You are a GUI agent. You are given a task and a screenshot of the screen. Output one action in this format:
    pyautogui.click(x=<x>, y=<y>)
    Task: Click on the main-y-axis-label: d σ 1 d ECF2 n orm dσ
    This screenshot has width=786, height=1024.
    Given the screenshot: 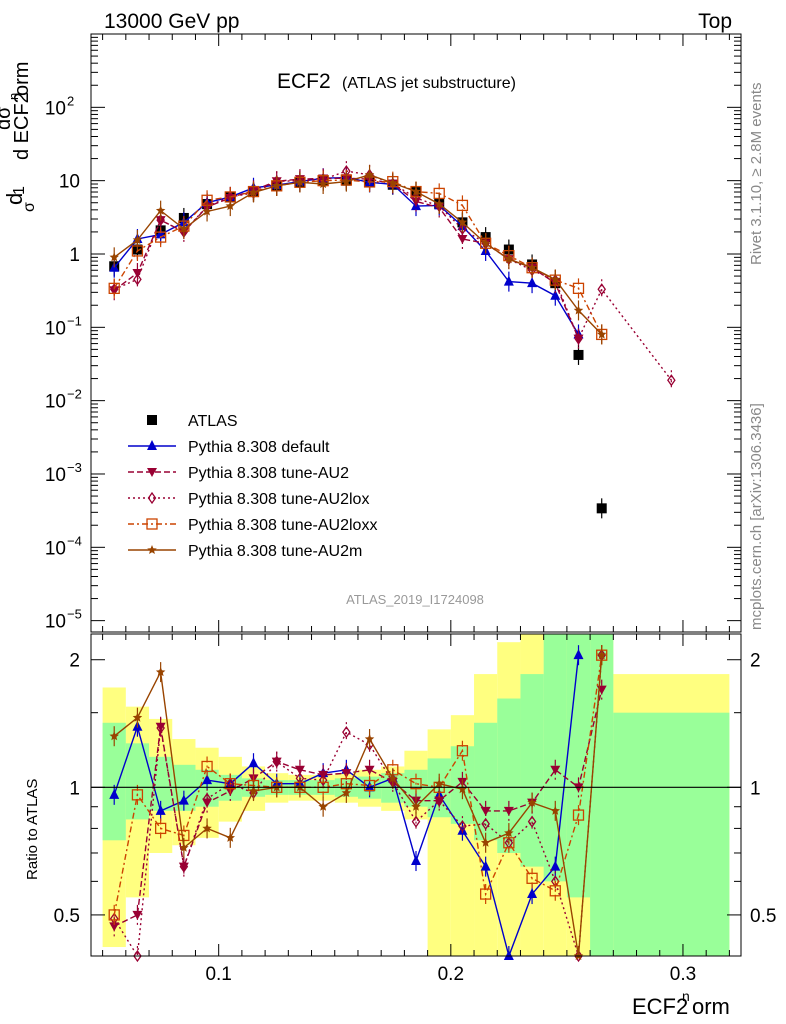 What is the action you would take?
    pyautogui.click(x=19, y=137)
    